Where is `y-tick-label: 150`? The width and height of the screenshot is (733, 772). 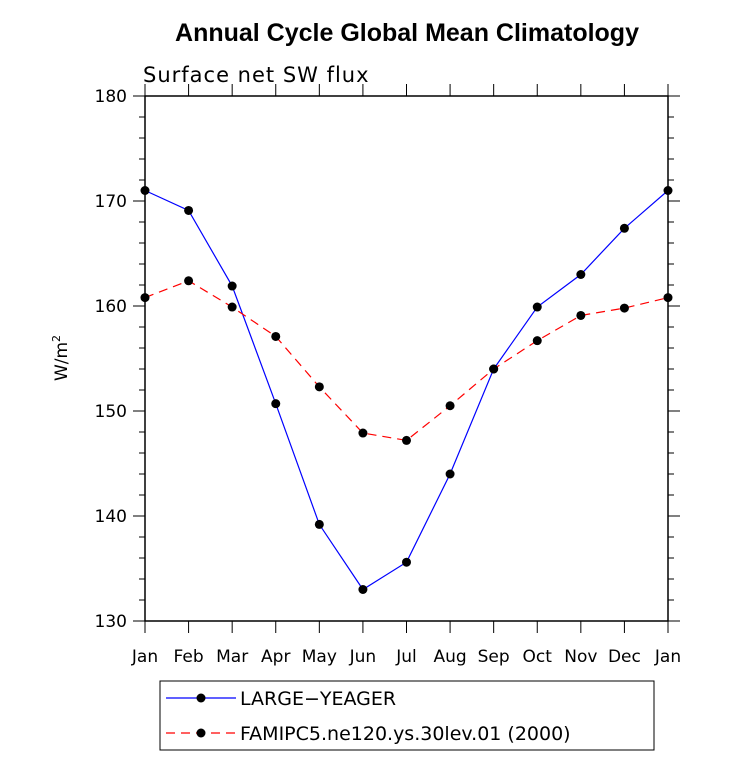 y-tick-label: 150 is located at coordinates (111, 412).